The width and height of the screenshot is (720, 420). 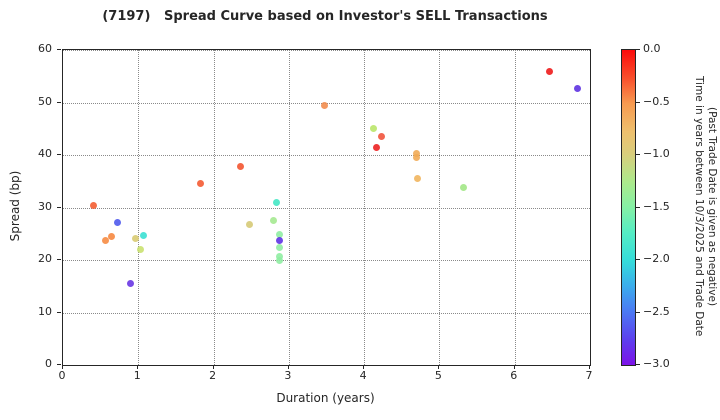 I want to click on x-tick-label: 4, so click(x=363, y=375).